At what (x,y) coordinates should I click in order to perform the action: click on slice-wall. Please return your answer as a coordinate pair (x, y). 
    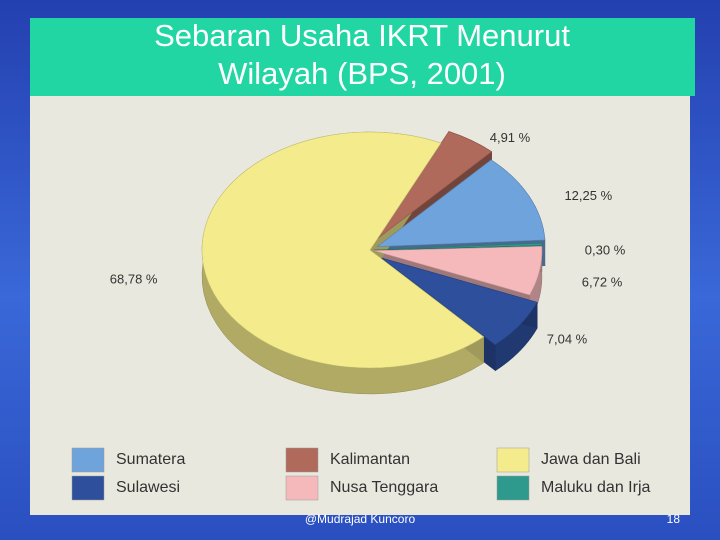
    Looking at the image, I should click on (461, 216).